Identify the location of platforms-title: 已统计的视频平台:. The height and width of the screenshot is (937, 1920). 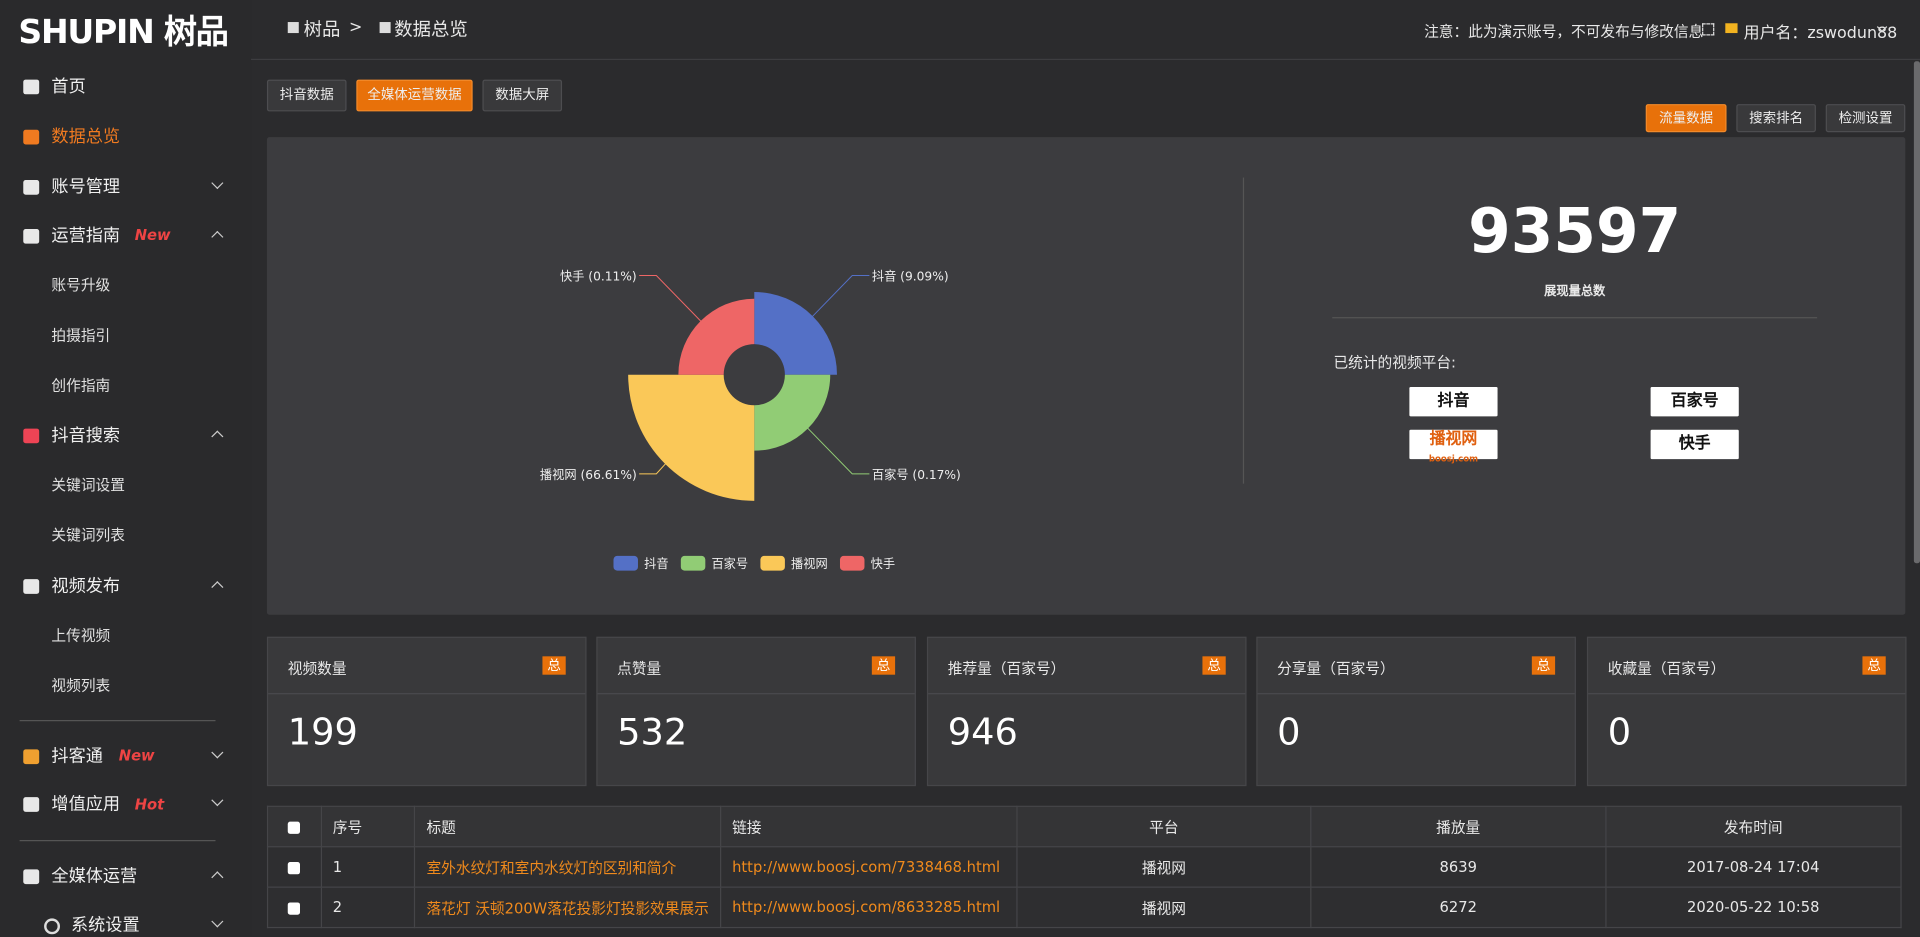
(1394, 362).